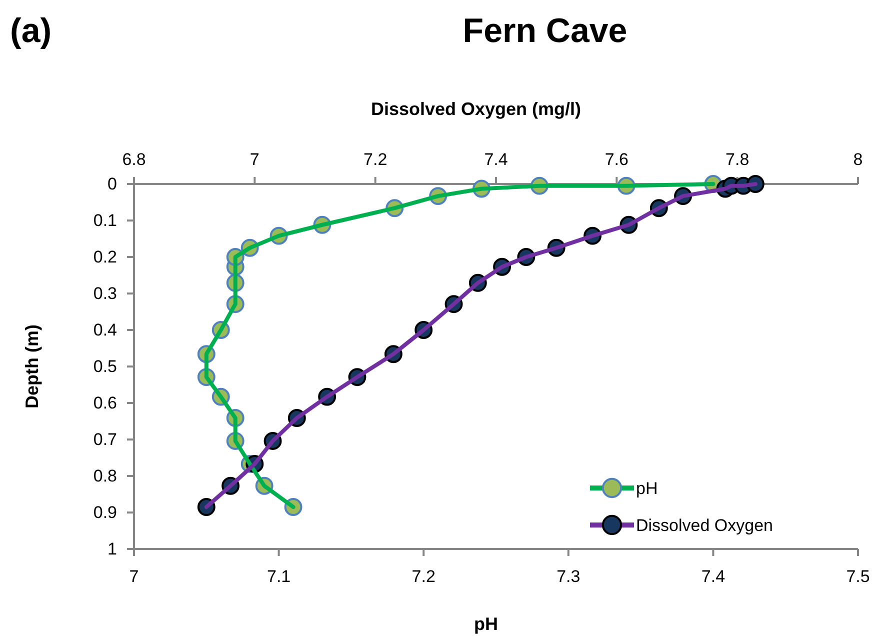 This screenshot has height=641, width=878. I want to click on y-tick-label: 0.2, so click(105, 256).